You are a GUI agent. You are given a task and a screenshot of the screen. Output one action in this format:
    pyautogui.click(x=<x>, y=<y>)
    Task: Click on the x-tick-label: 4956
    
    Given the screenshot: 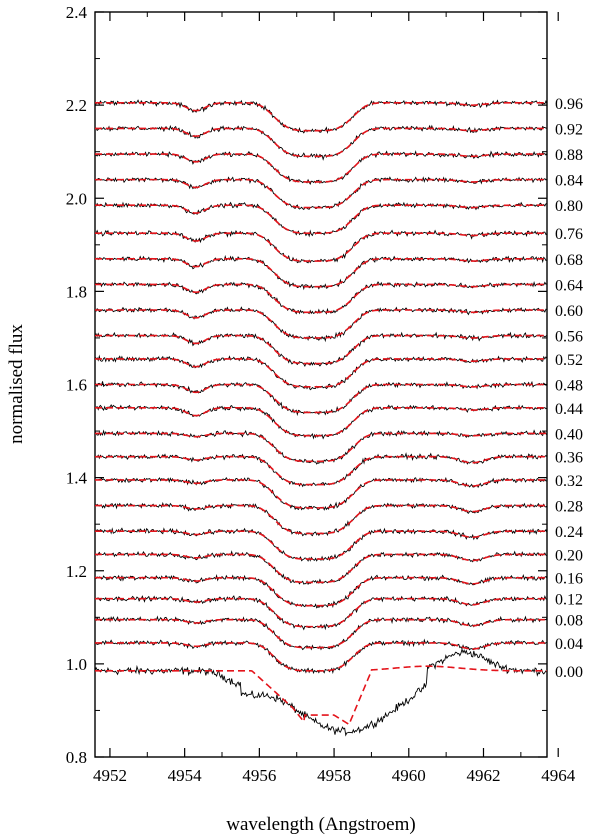 What is the action you would take?
    pyautogui.click(x=259, y=775)
    